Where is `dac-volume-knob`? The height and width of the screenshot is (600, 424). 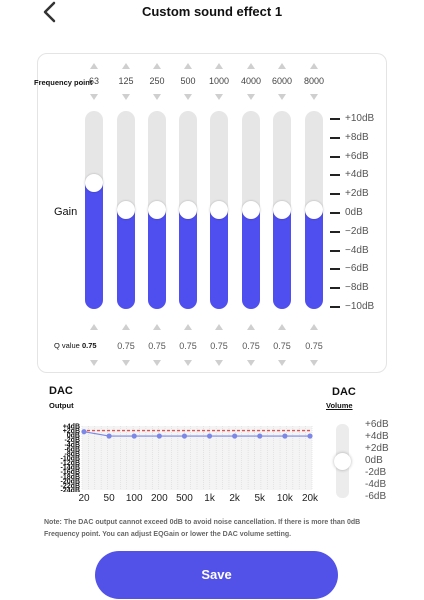
dac-volume-knob is located at coordinates (342, 461).